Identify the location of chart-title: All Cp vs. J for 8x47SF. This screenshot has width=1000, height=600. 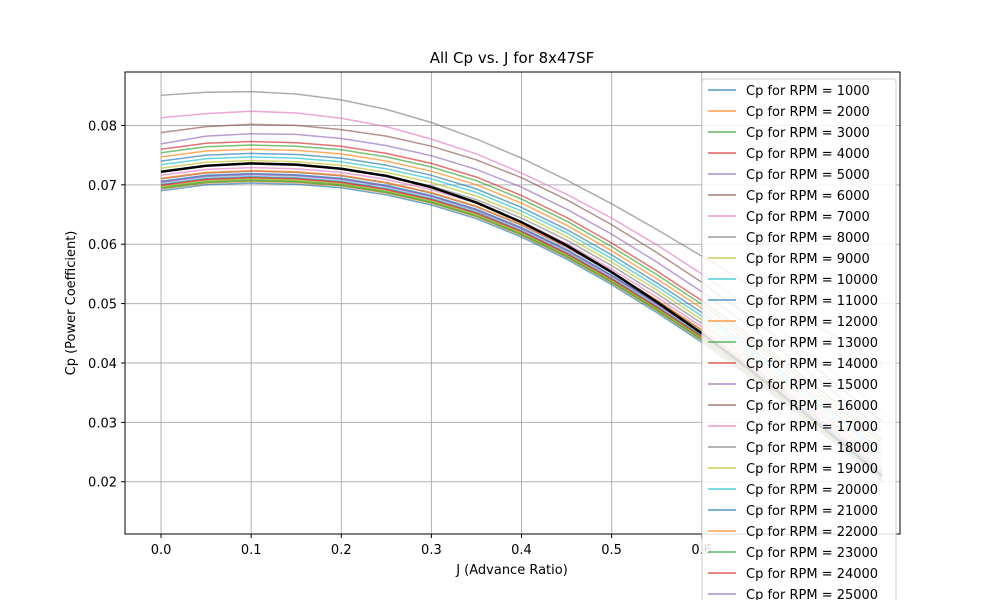
(512, 58).